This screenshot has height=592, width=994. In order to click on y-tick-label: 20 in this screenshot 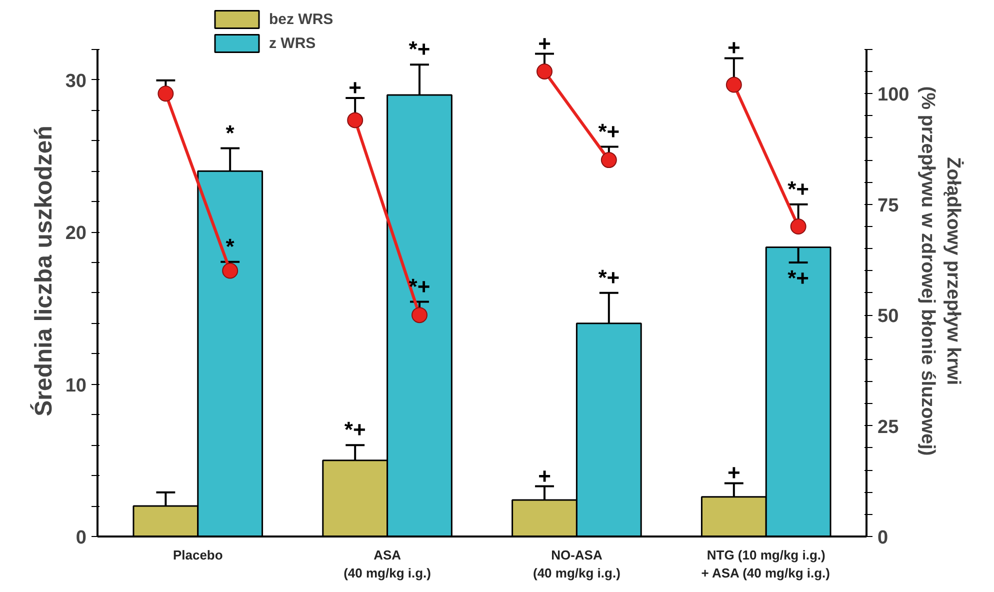, I will do `click(76, 233)`.